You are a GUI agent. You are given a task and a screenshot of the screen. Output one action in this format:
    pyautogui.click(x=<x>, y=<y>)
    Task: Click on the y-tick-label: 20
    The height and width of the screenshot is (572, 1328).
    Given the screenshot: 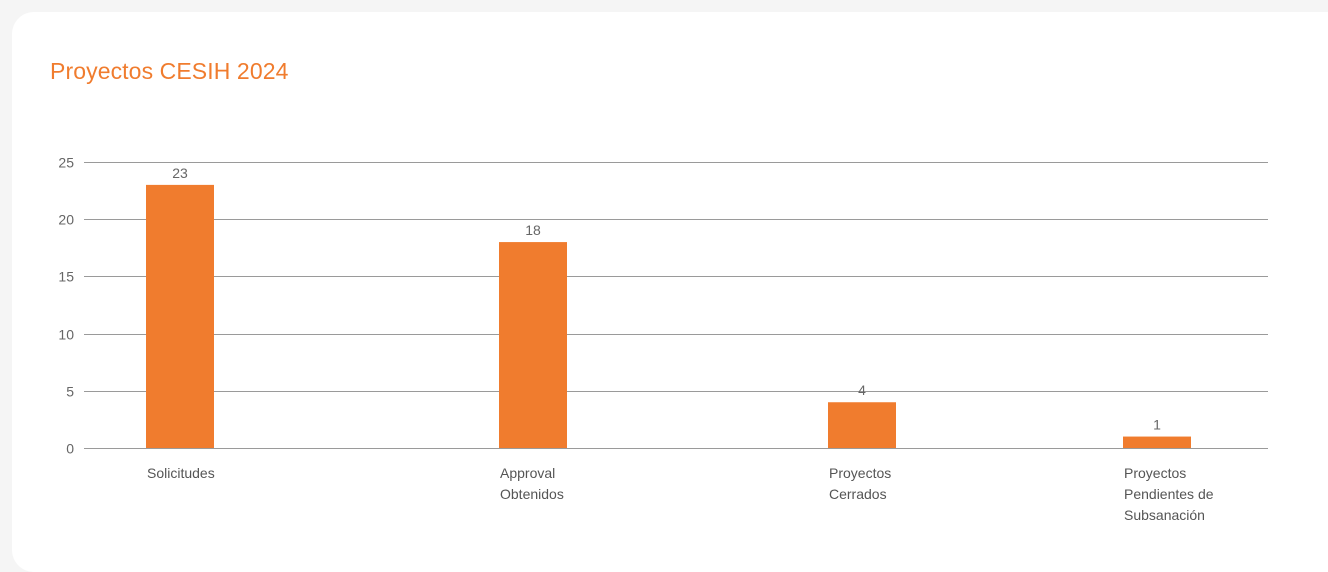 What is the action you would take?
    pyautogui.click(x=66, y=220)
    